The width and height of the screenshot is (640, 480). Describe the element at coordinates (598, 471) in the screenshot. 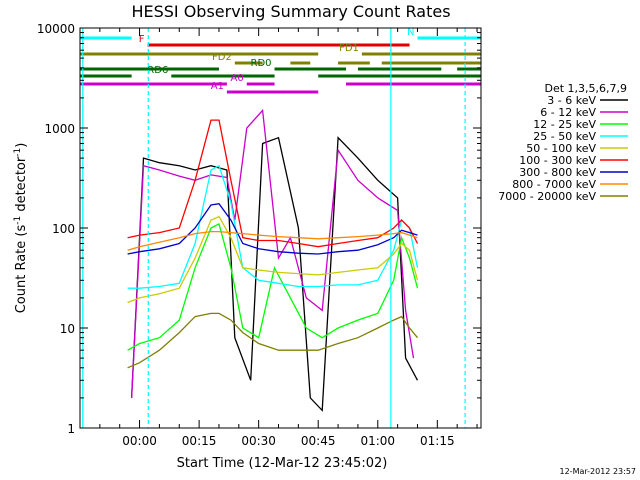

I see `timestamp: 12-Mar-2012 23:57` at that location.